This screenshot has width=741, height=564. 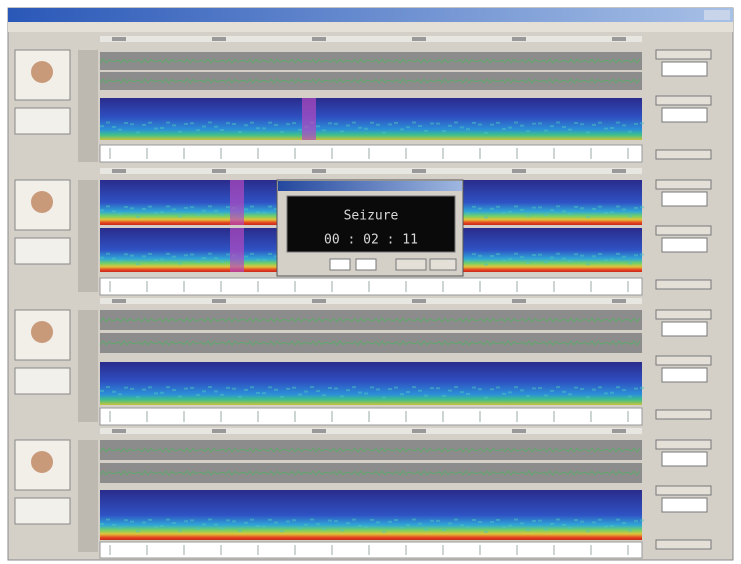 What do you see at coordinates (42, 121) in the screenshot?
I see `patient-label` at bounding box center [42, 121].